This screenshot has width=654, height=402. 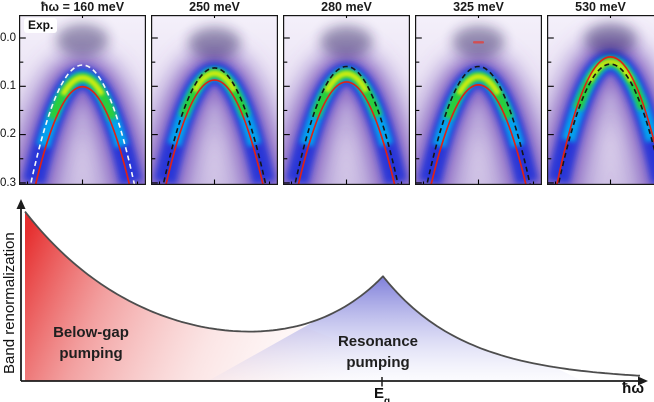 What do you see at coordinates (378, 362) in the screenshot?
I see `resonance-line2: pumping` at bounding box center [378, 362].